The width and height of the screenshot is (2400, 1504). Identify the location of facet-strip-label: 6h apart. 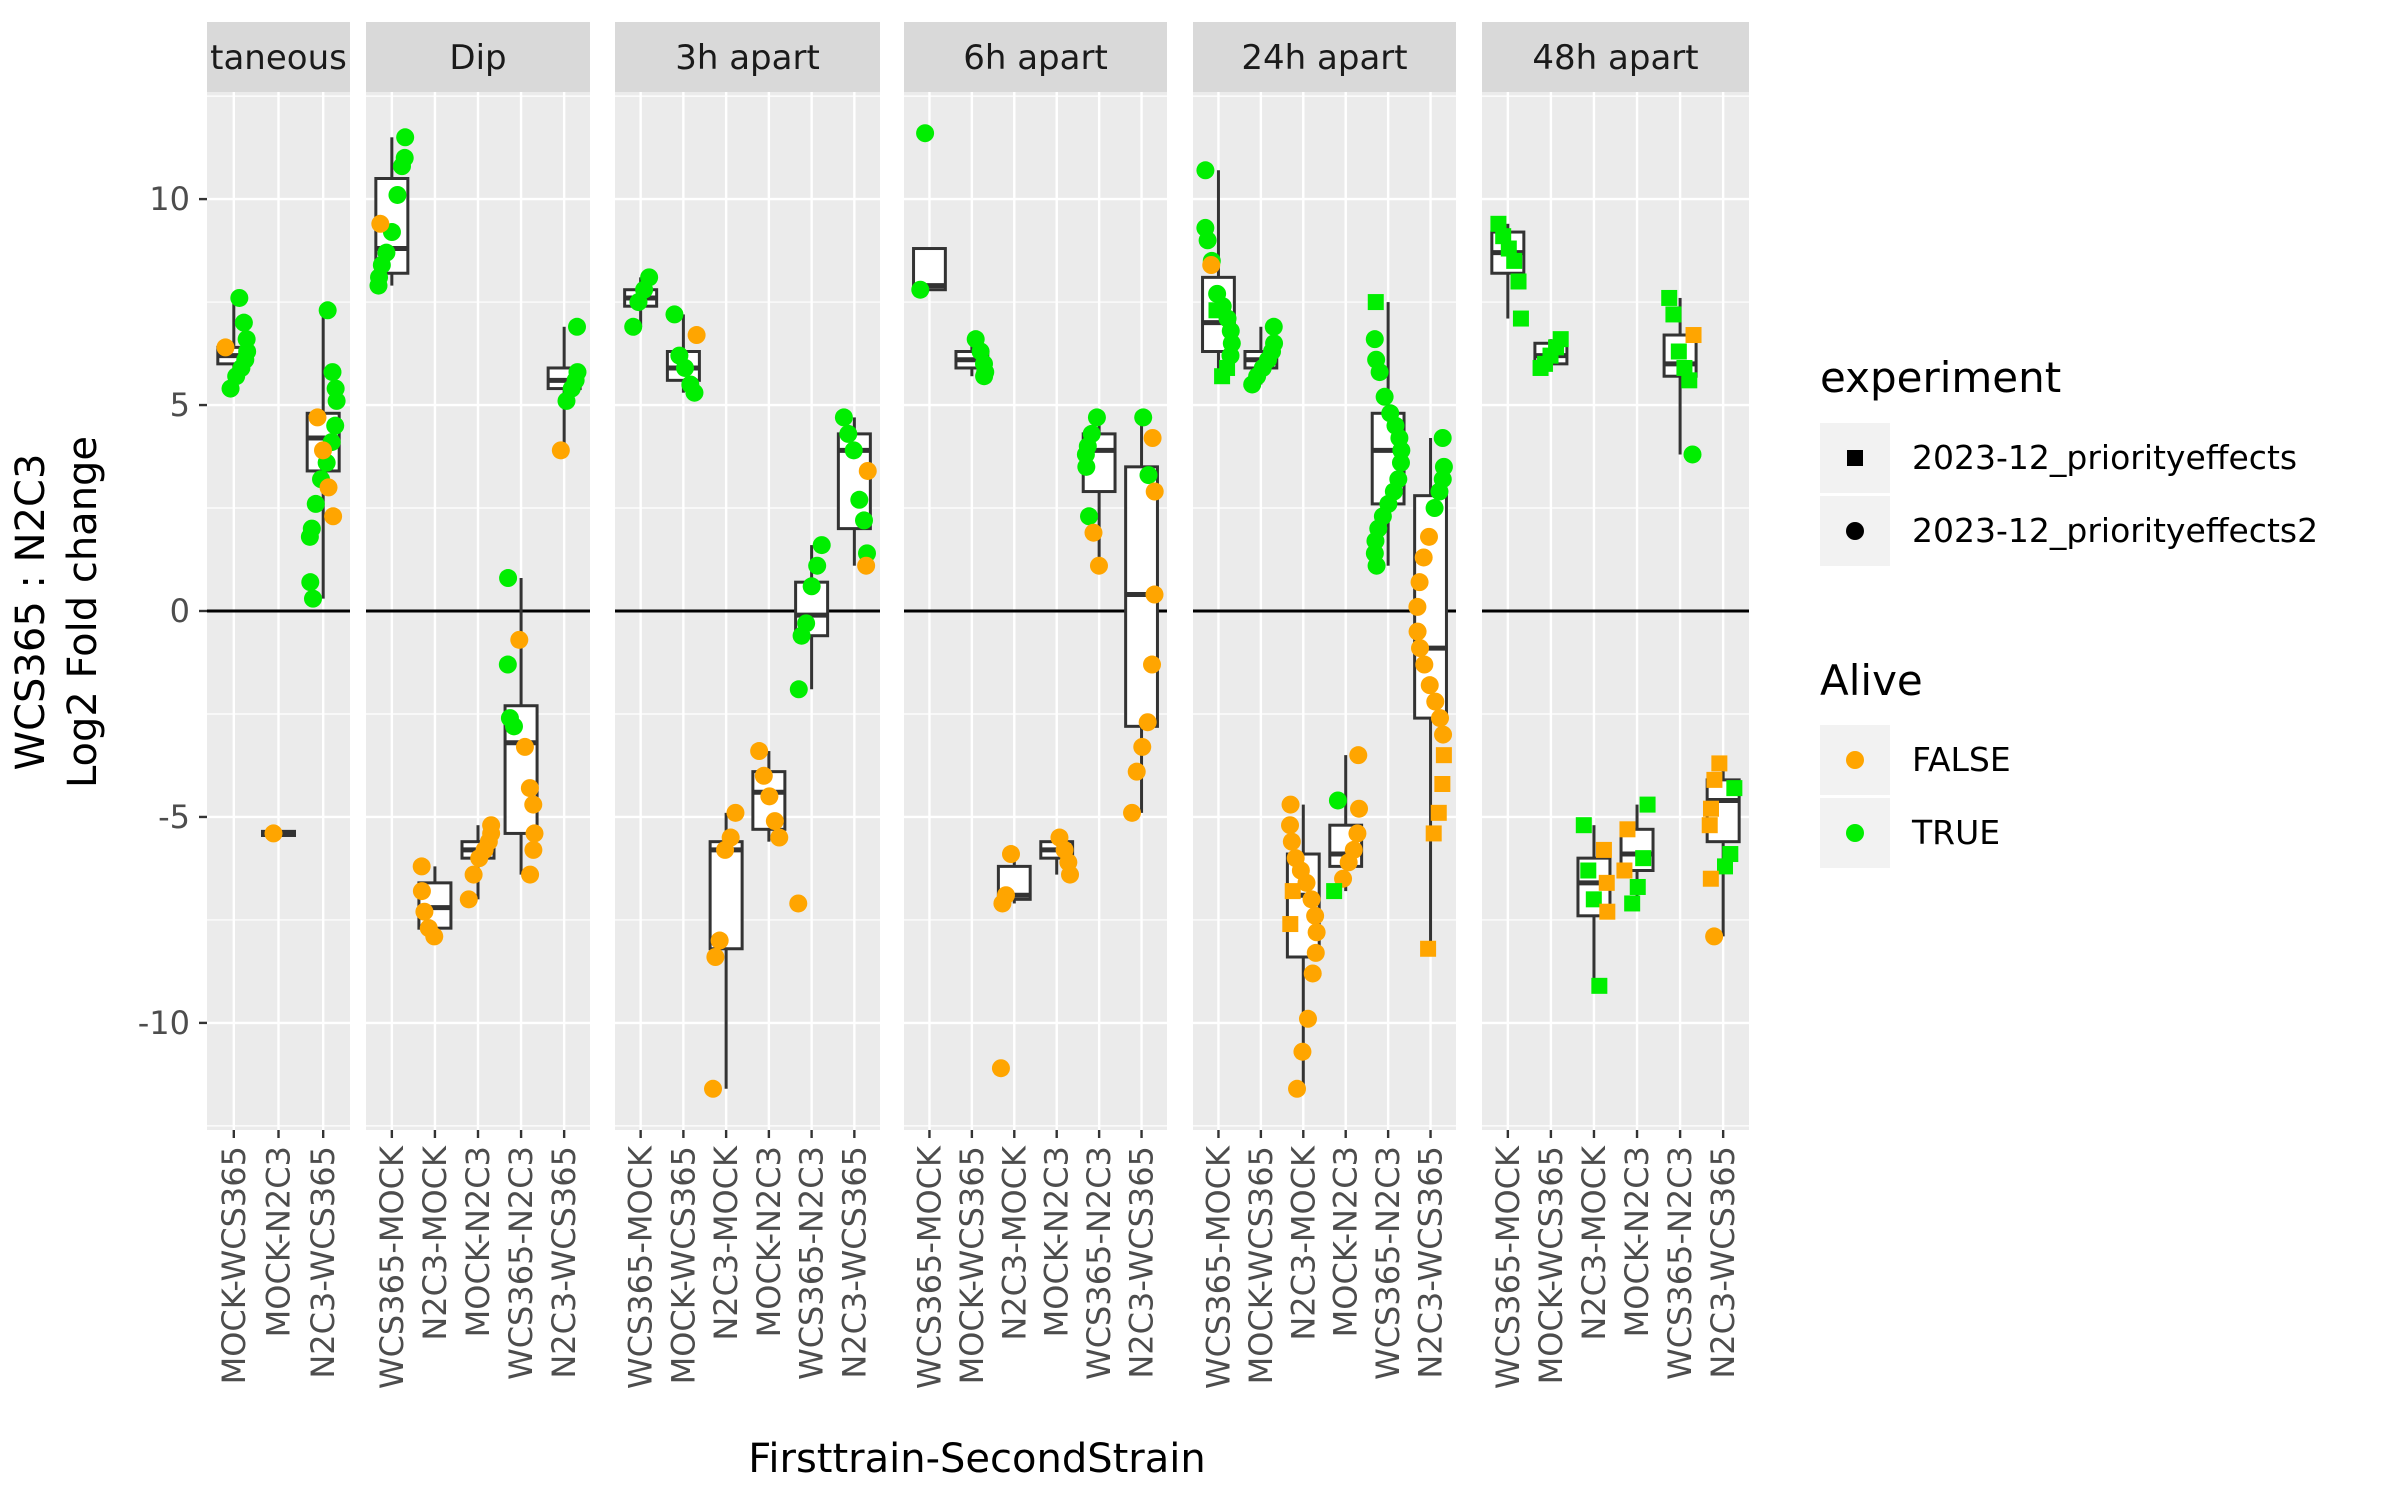
(1035, 58).